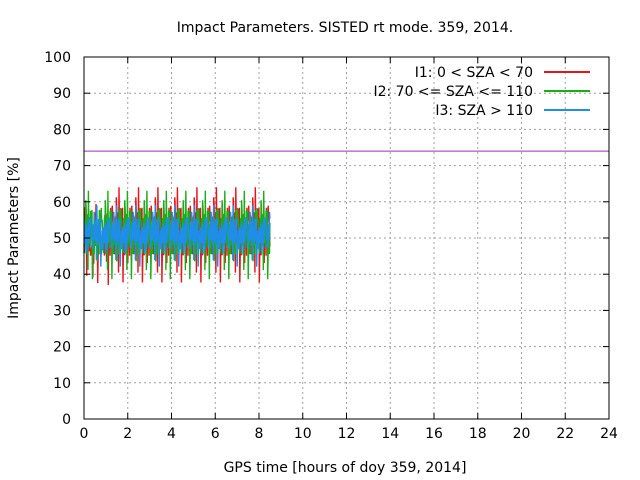 This screenshot has height=480, width=640. What do you see at coordinates (62, 348) in the screenshot?
I see `y-tick-label: 20` at bounding box center [62, 348].